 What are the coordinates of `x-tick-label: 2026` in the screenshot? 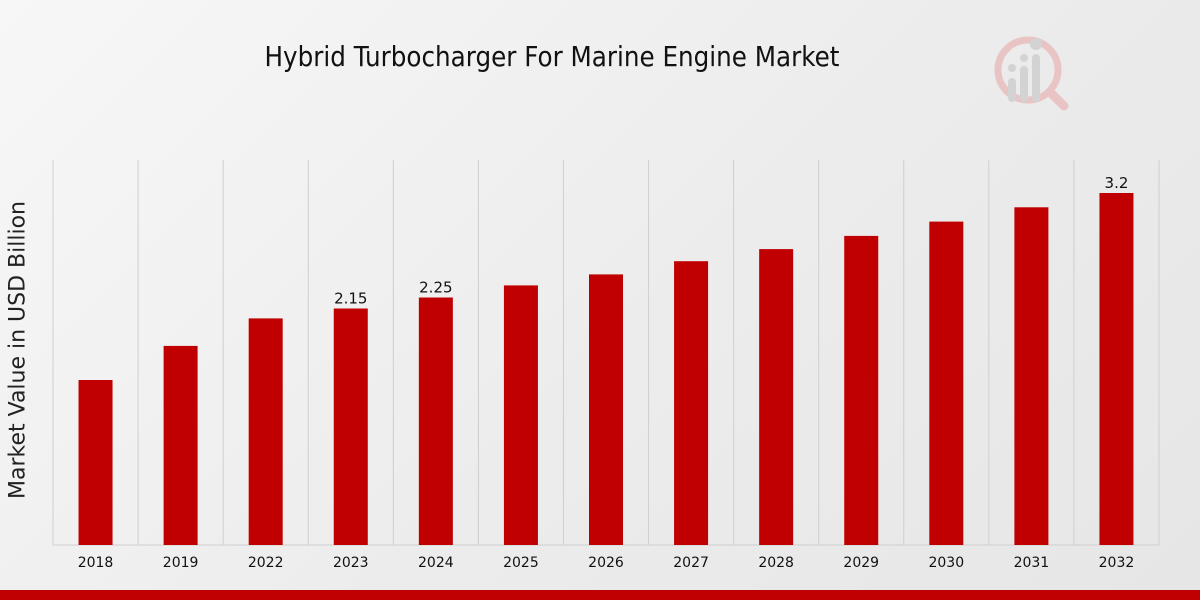 It's located at (606, 563).